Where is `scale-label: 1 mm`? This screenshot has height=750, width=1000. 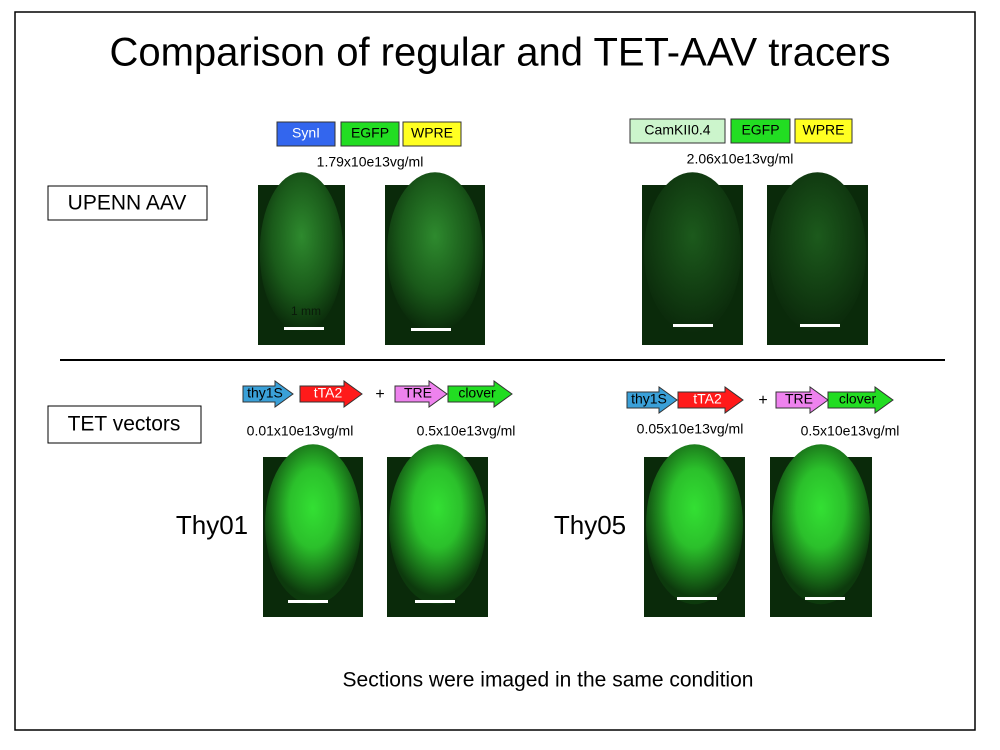
scale-label: 1 mm is located at coordinates (306, 311).